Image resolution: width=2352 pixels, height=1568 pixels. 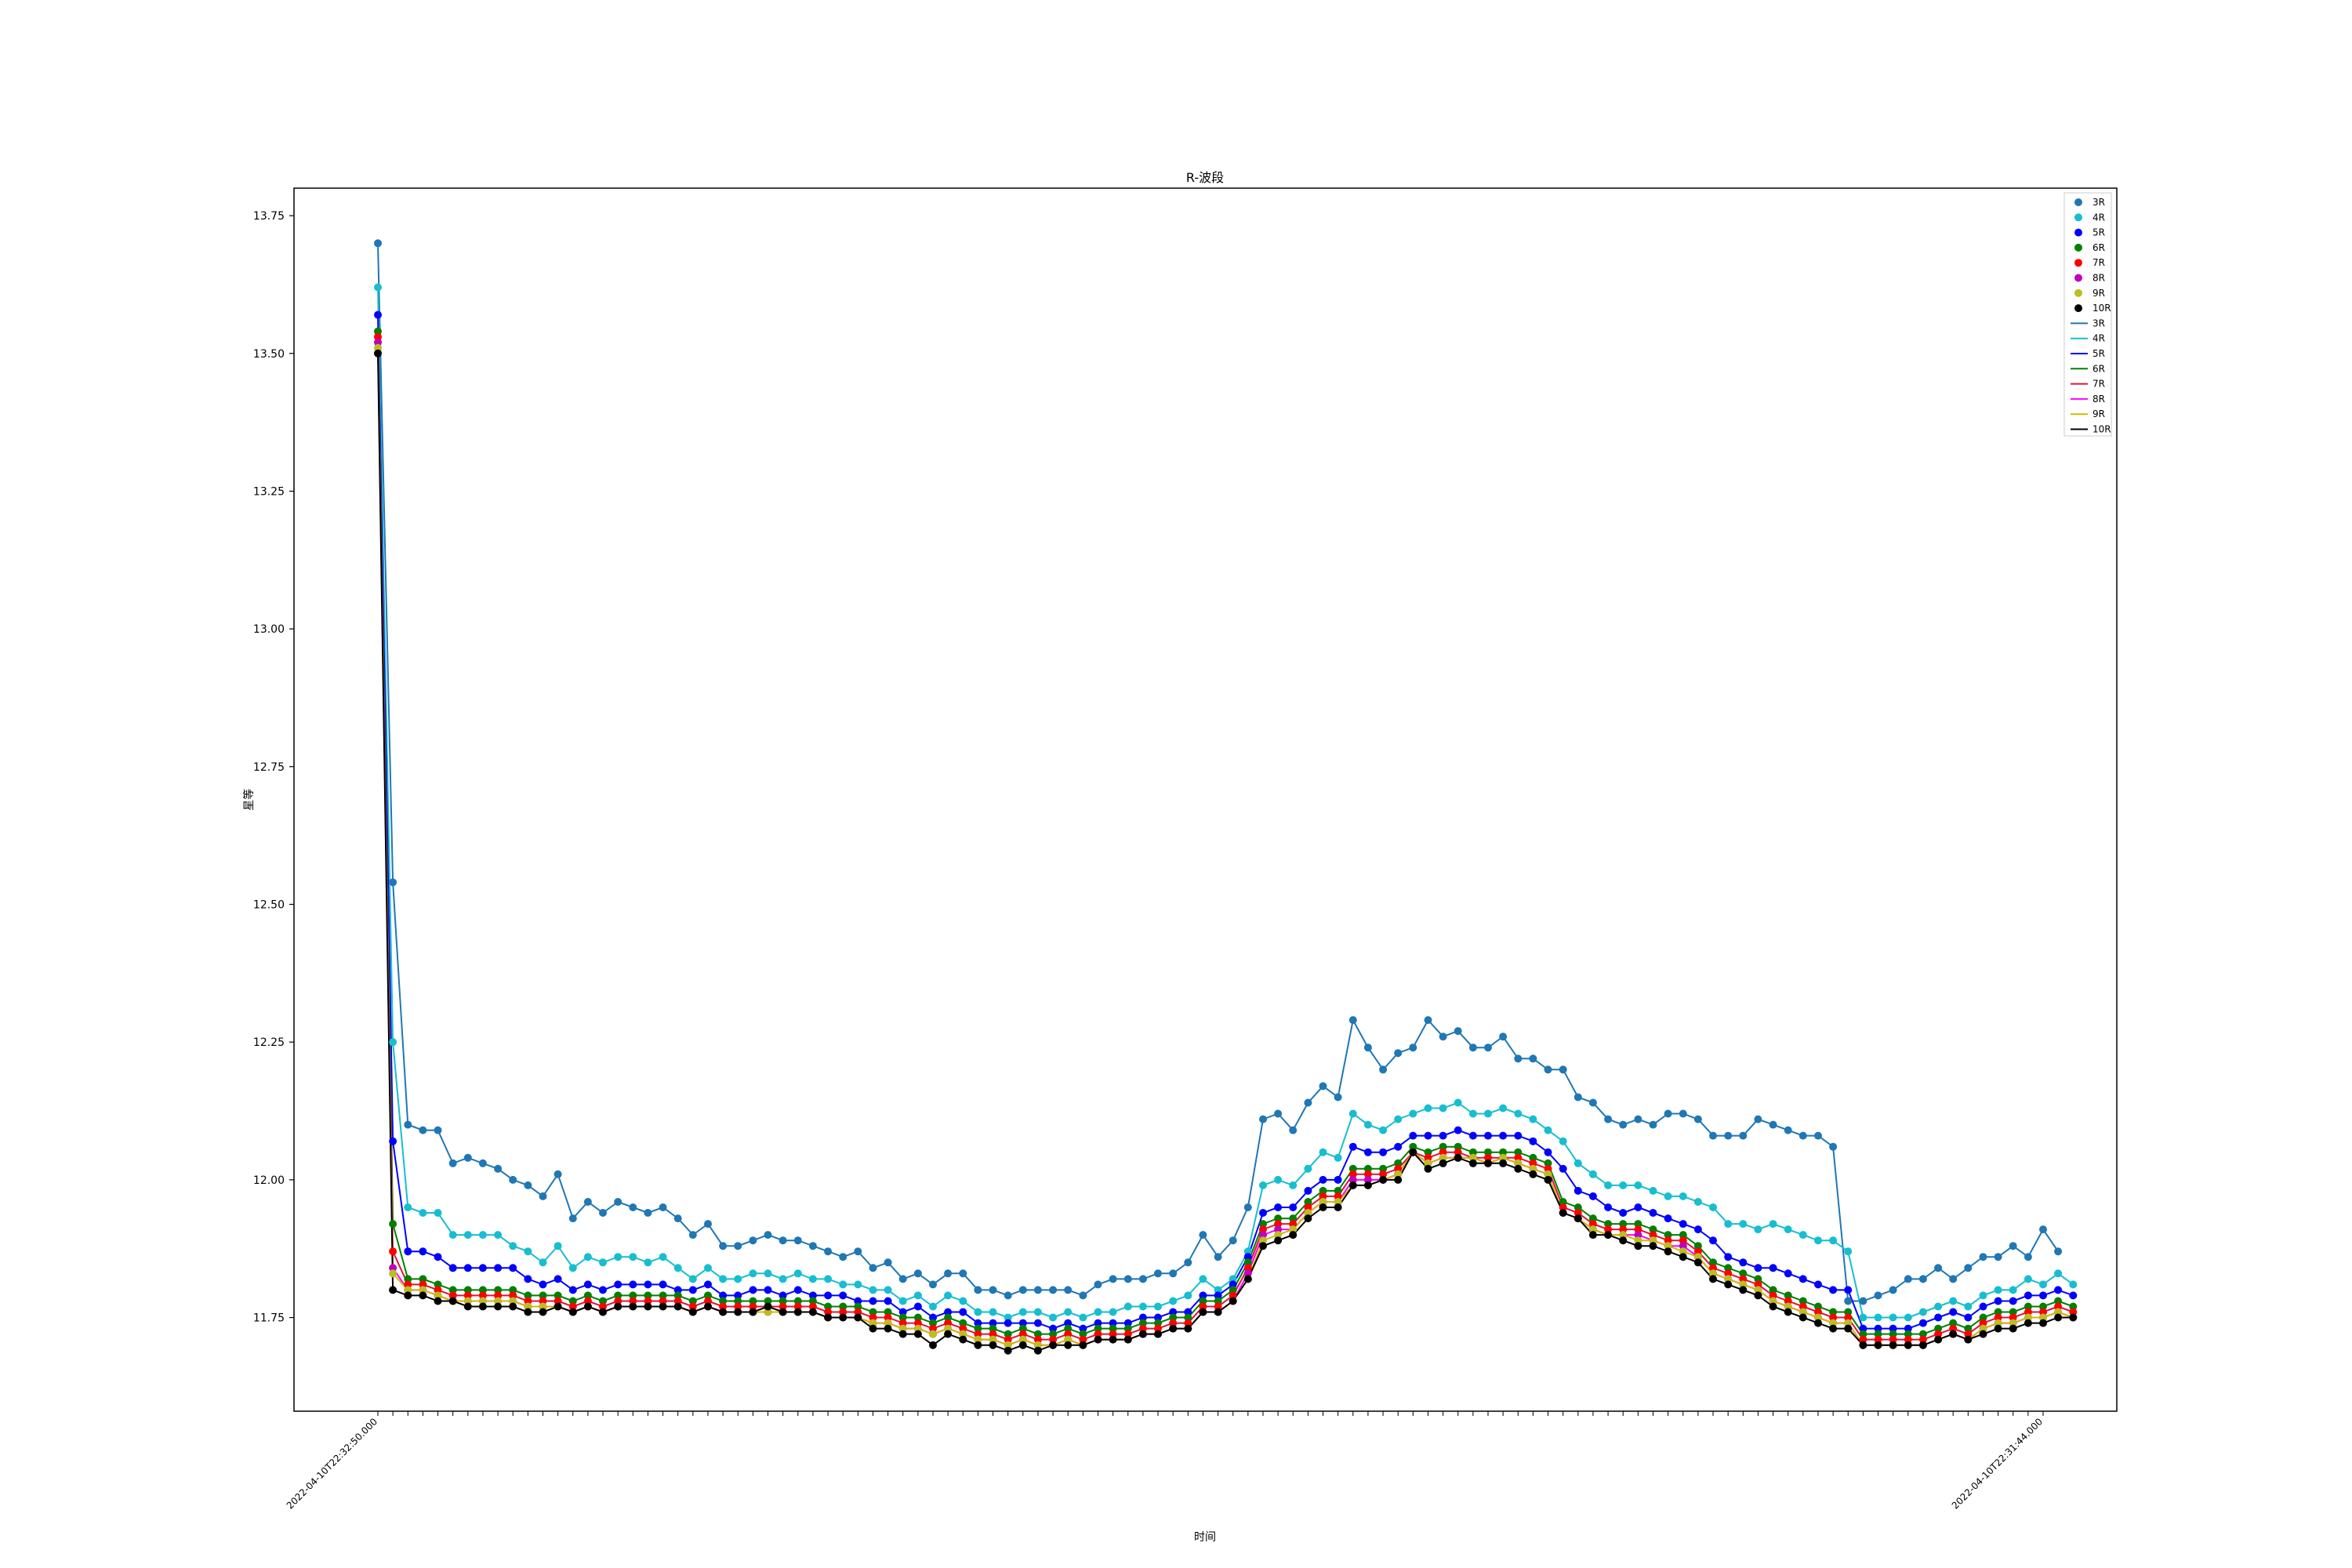 I want to click on legend-label: 4R, so click(x=2098, y=338).